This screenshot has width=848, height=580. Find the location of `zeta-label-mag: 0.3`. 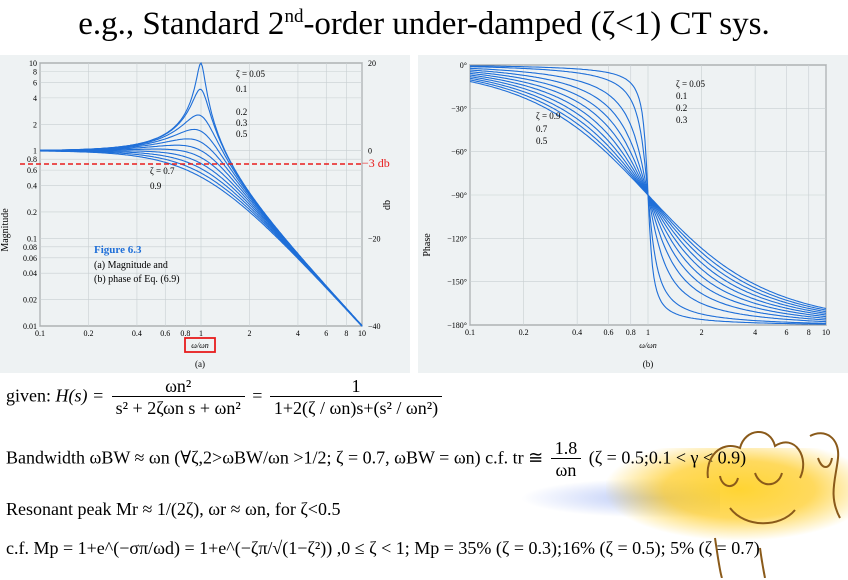

zeta-label-mag: 0.3 is located at coordinates (242, 123).